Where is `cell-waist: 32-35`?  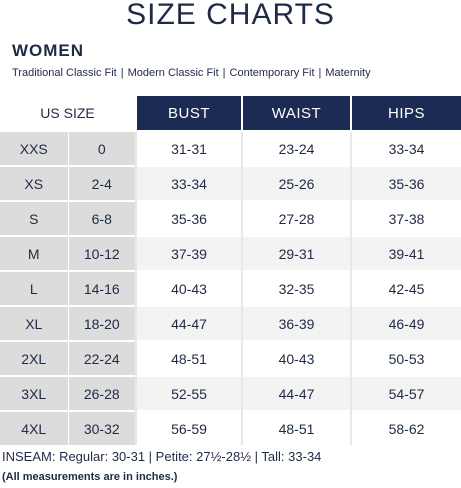
cell-waist: 32-35 is located at coordinates (296, 288).